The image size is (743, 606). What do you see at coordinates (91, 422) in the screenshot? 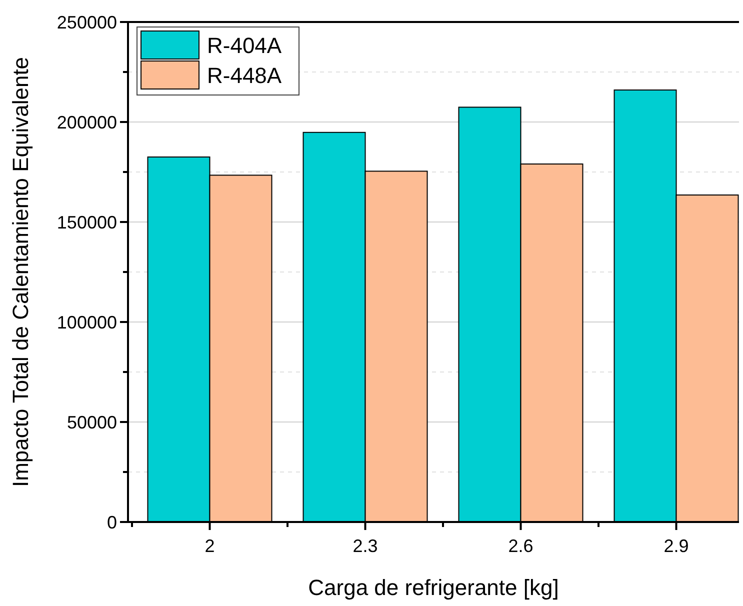
I see `y-tick-label: 50000` at bounding box center [91, 422].